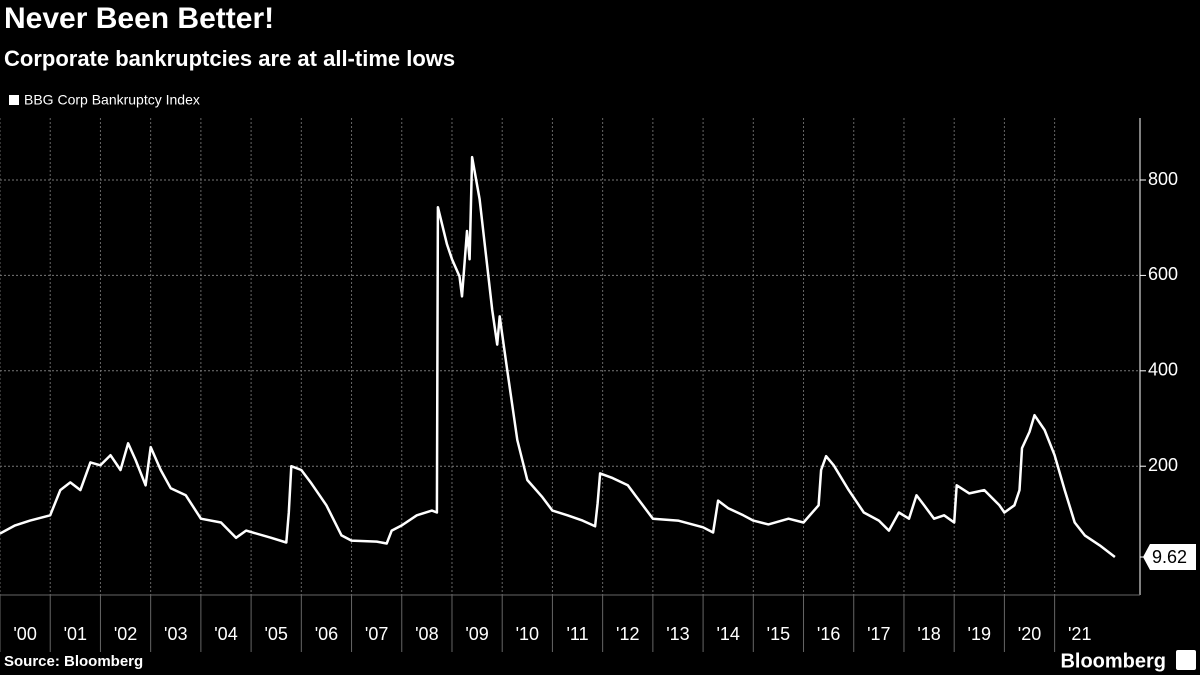  What do you see at coordinates (1079, 634) in the screenshot?
I see `x-tick-label: '21` at bounding box center [1079, 634].